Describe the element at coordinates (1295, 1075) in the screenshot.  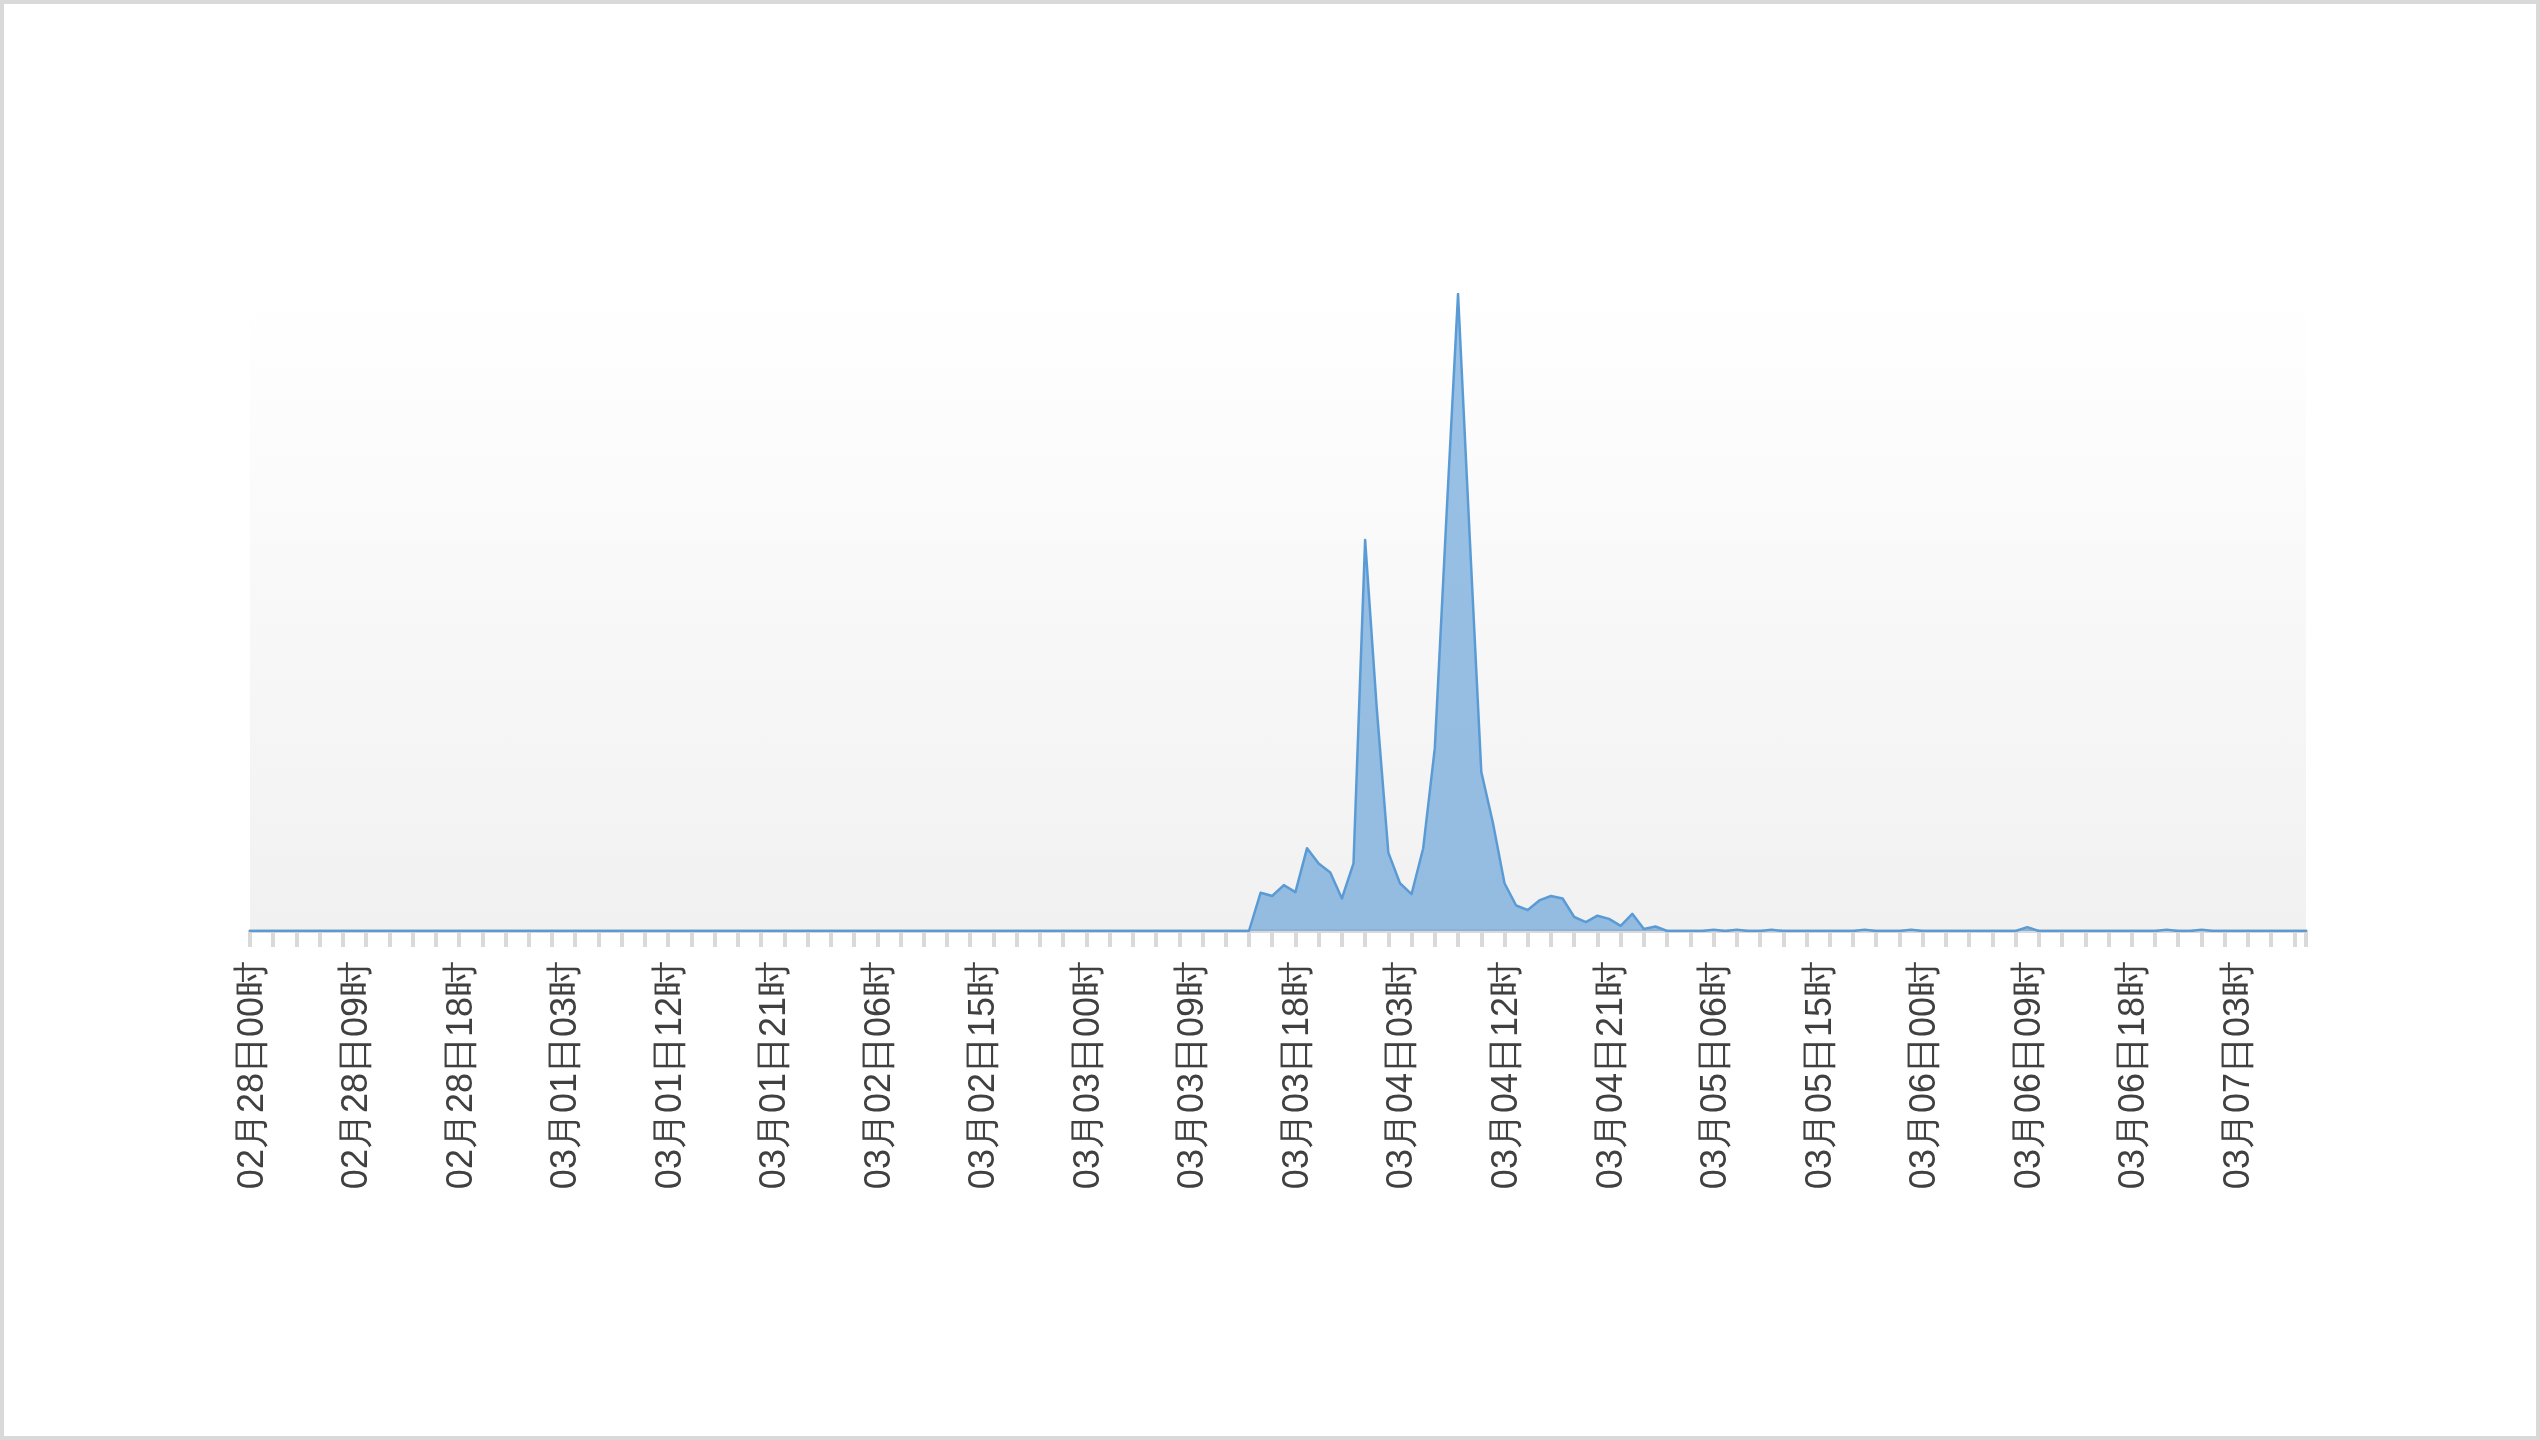
I see `x-tick-label: 03月03日18时` at that location.